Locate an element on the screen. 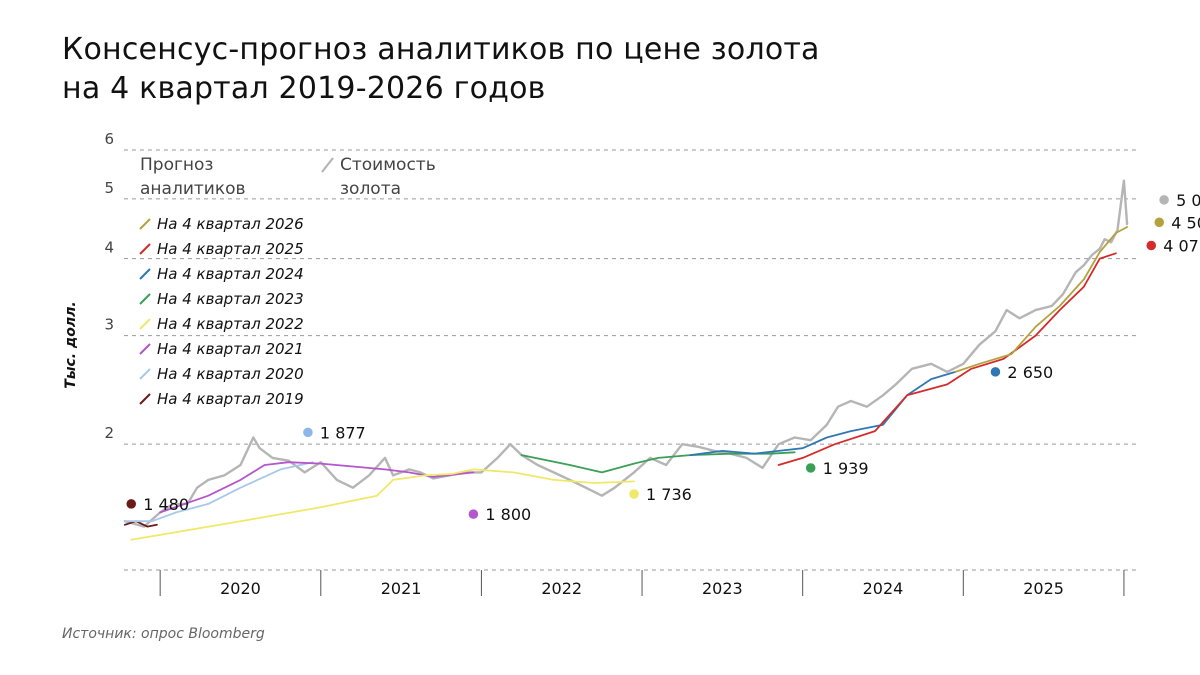 The height and width of the screenshot is (675, 1200). legend-price-swatch is located at coordinates (327, 165).